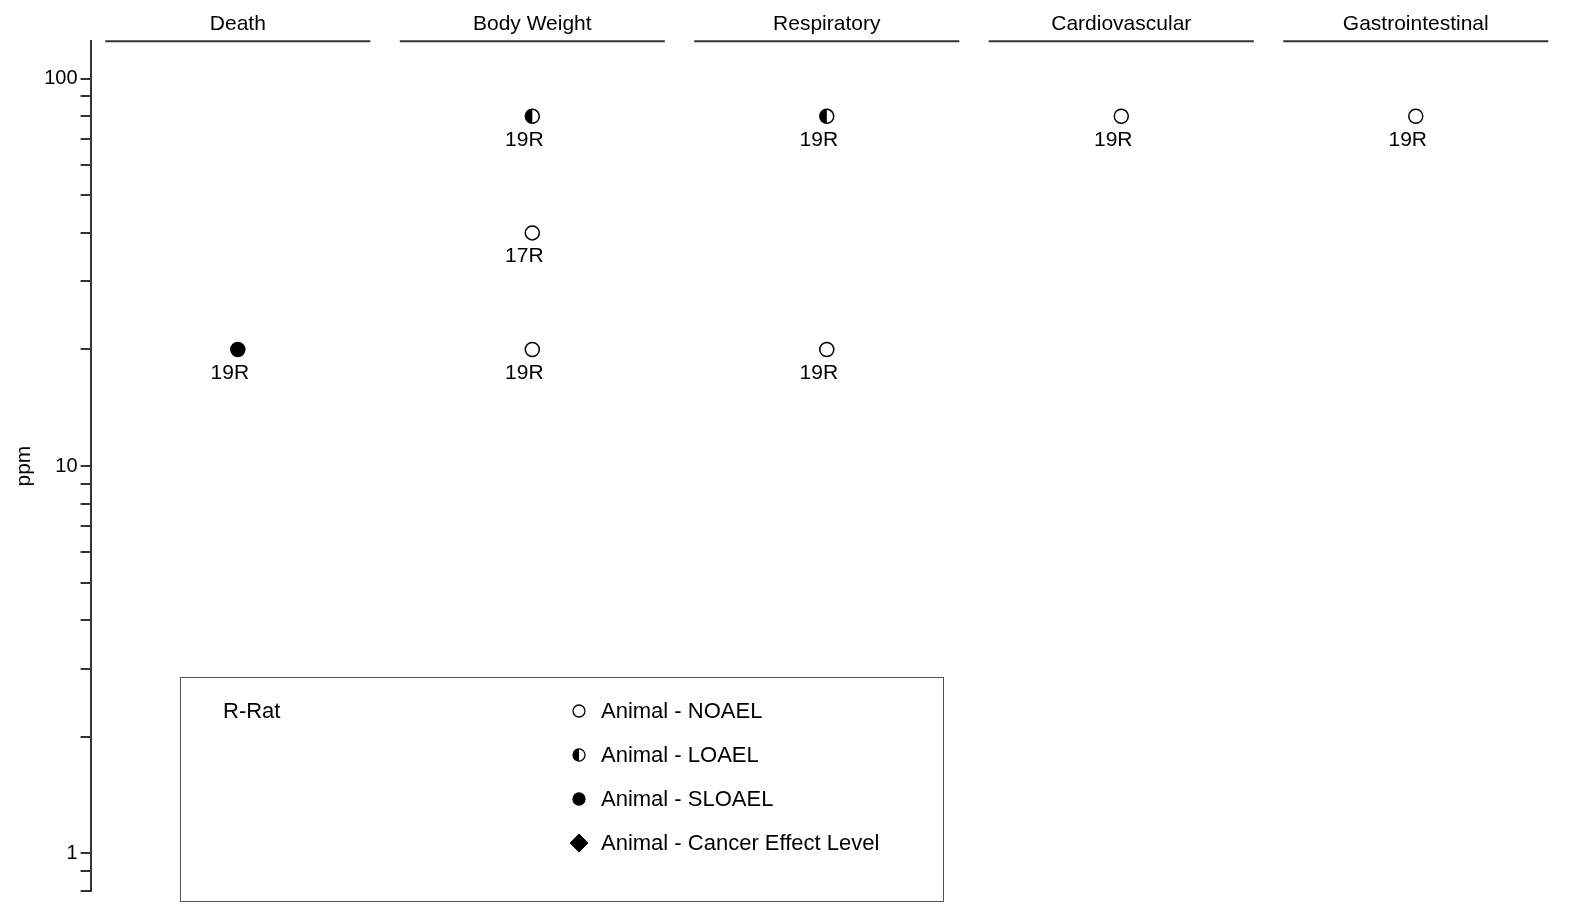 The height and width of the screenshot is (915, 1591). I want to click on legend-label: Animal - LOAEL, so click(680, 755).